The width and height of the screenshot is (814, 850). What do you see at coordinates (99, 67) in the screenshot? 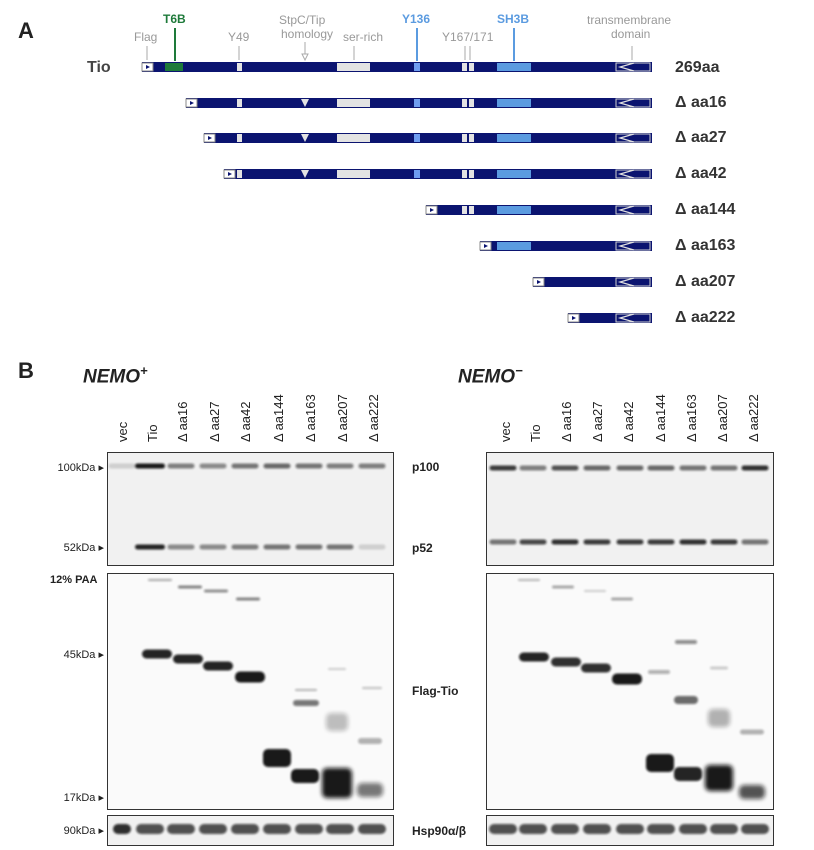
I see `construct-name-tio: Tio` at bounding box center [99, 67].